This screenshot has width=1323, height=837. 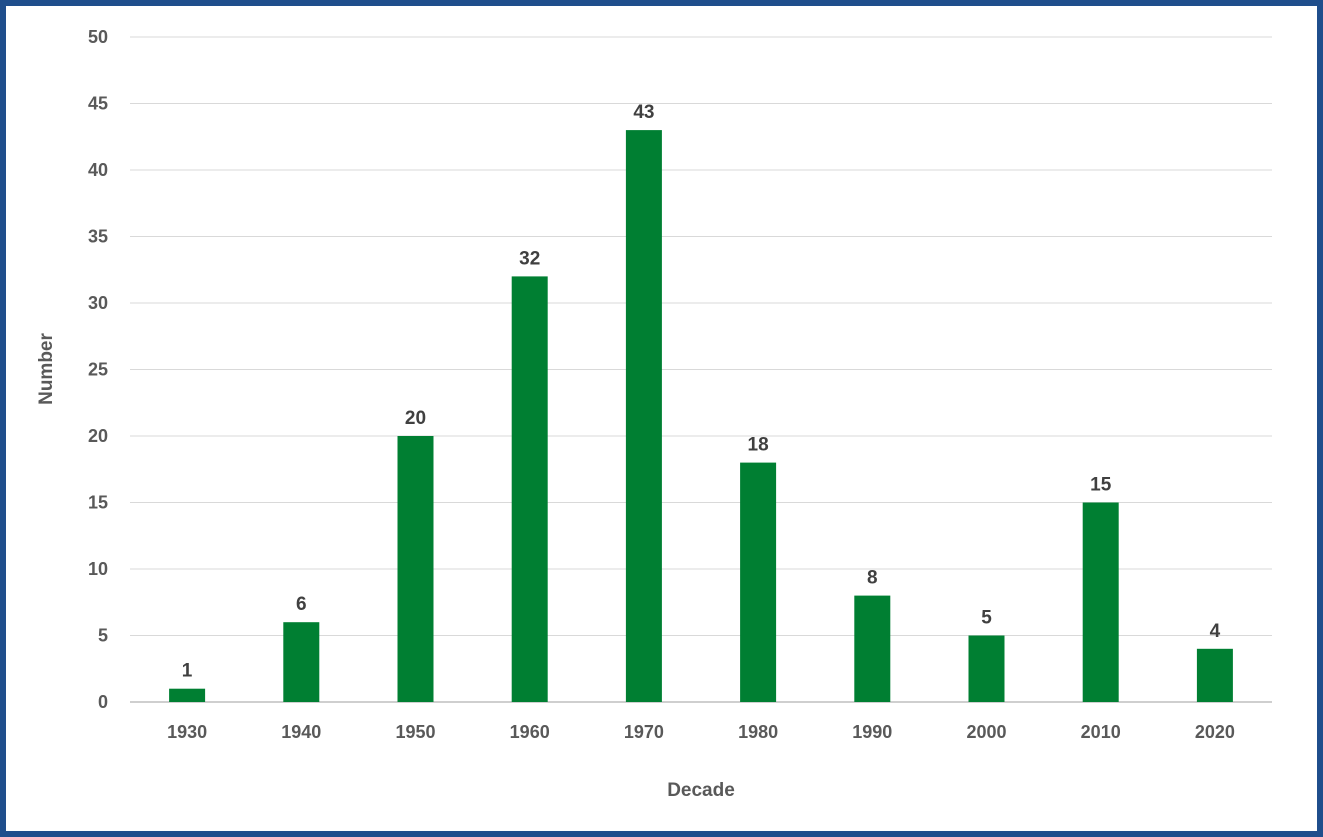 What do you see at coordinates (103, 636) in the screenshot?
I see `y-tick-label: 5` at bounding box center [103, 636].